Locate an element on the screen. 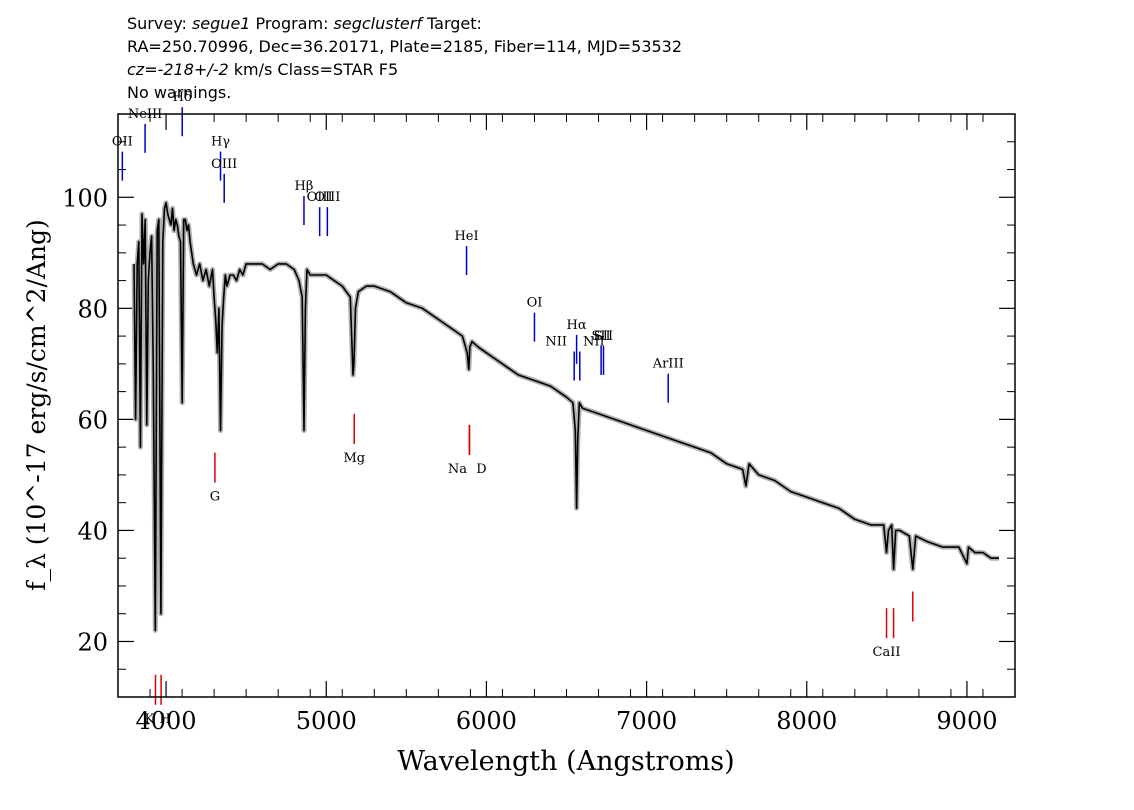 Image resolution: width=1134 pixels, height=810 pixels. header-line-warnings: No warnings. is located at coordinates (179, 92).